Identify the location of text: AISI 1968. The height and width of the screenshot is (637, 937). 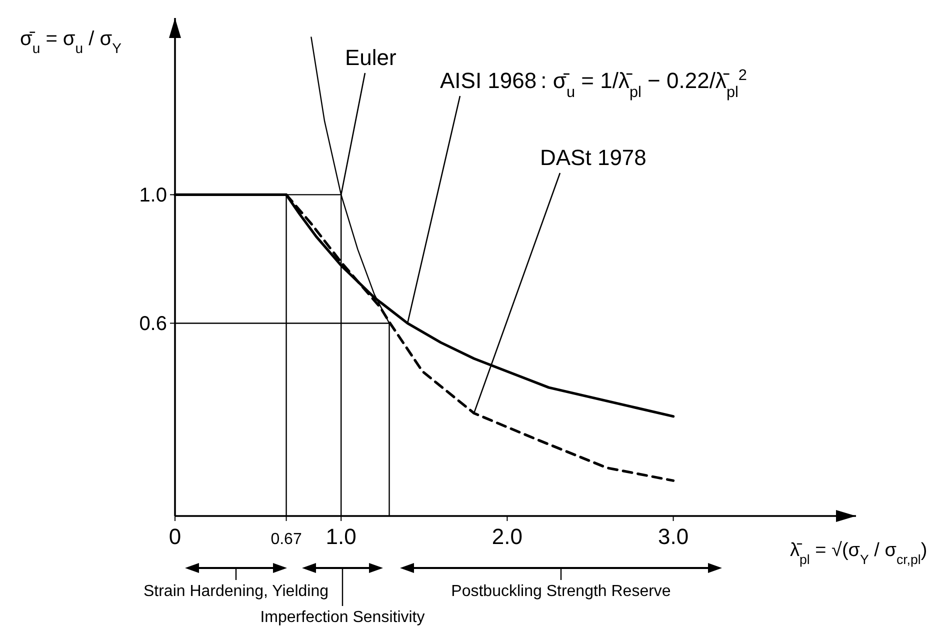
(488, 80).